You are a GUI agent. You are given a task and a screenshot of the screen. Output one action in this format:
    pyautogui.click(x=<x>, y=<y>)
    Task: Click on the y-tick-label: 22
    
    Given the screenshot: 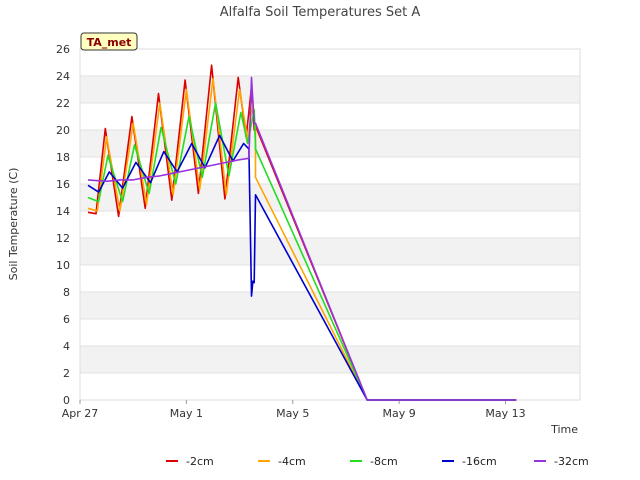 What is the action you would take?
    pyautogui.click(x=63, y=103)
    